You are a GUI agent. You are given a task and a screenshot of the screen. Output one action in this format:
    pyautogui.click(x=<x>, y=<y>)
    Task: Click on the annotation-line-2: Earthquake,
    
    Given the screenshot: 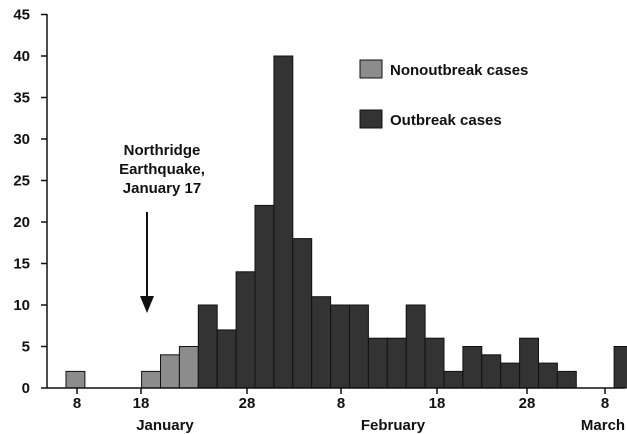 What is the action you would take?
    pyautogui.click(x=162, y=169)
    